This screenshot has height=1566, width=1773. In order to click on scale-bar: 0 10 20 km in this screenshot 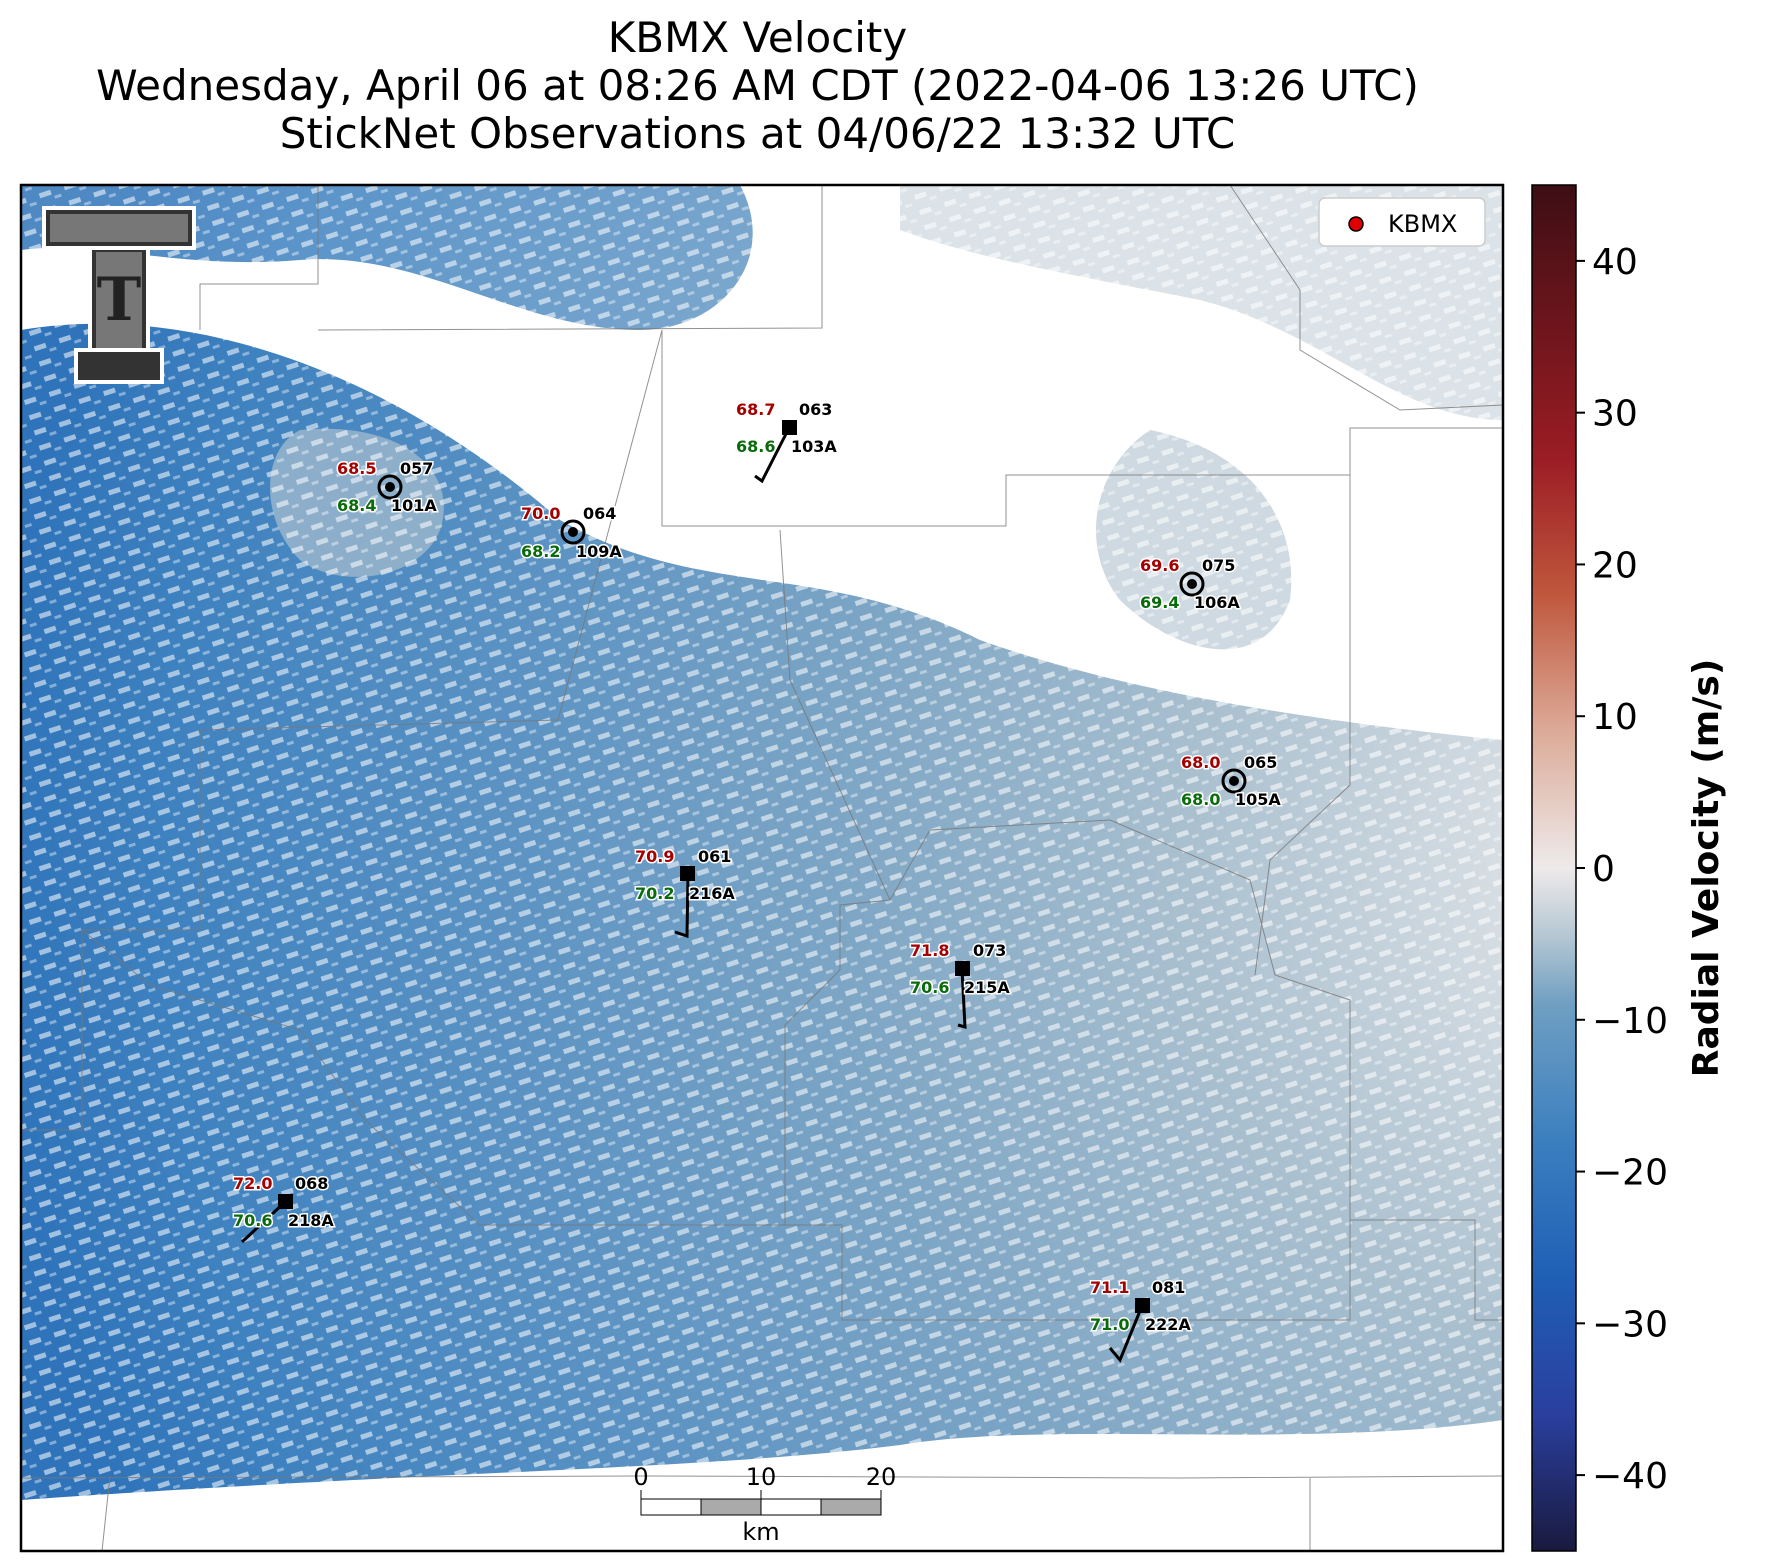, I will do `click(764, 1504)`.